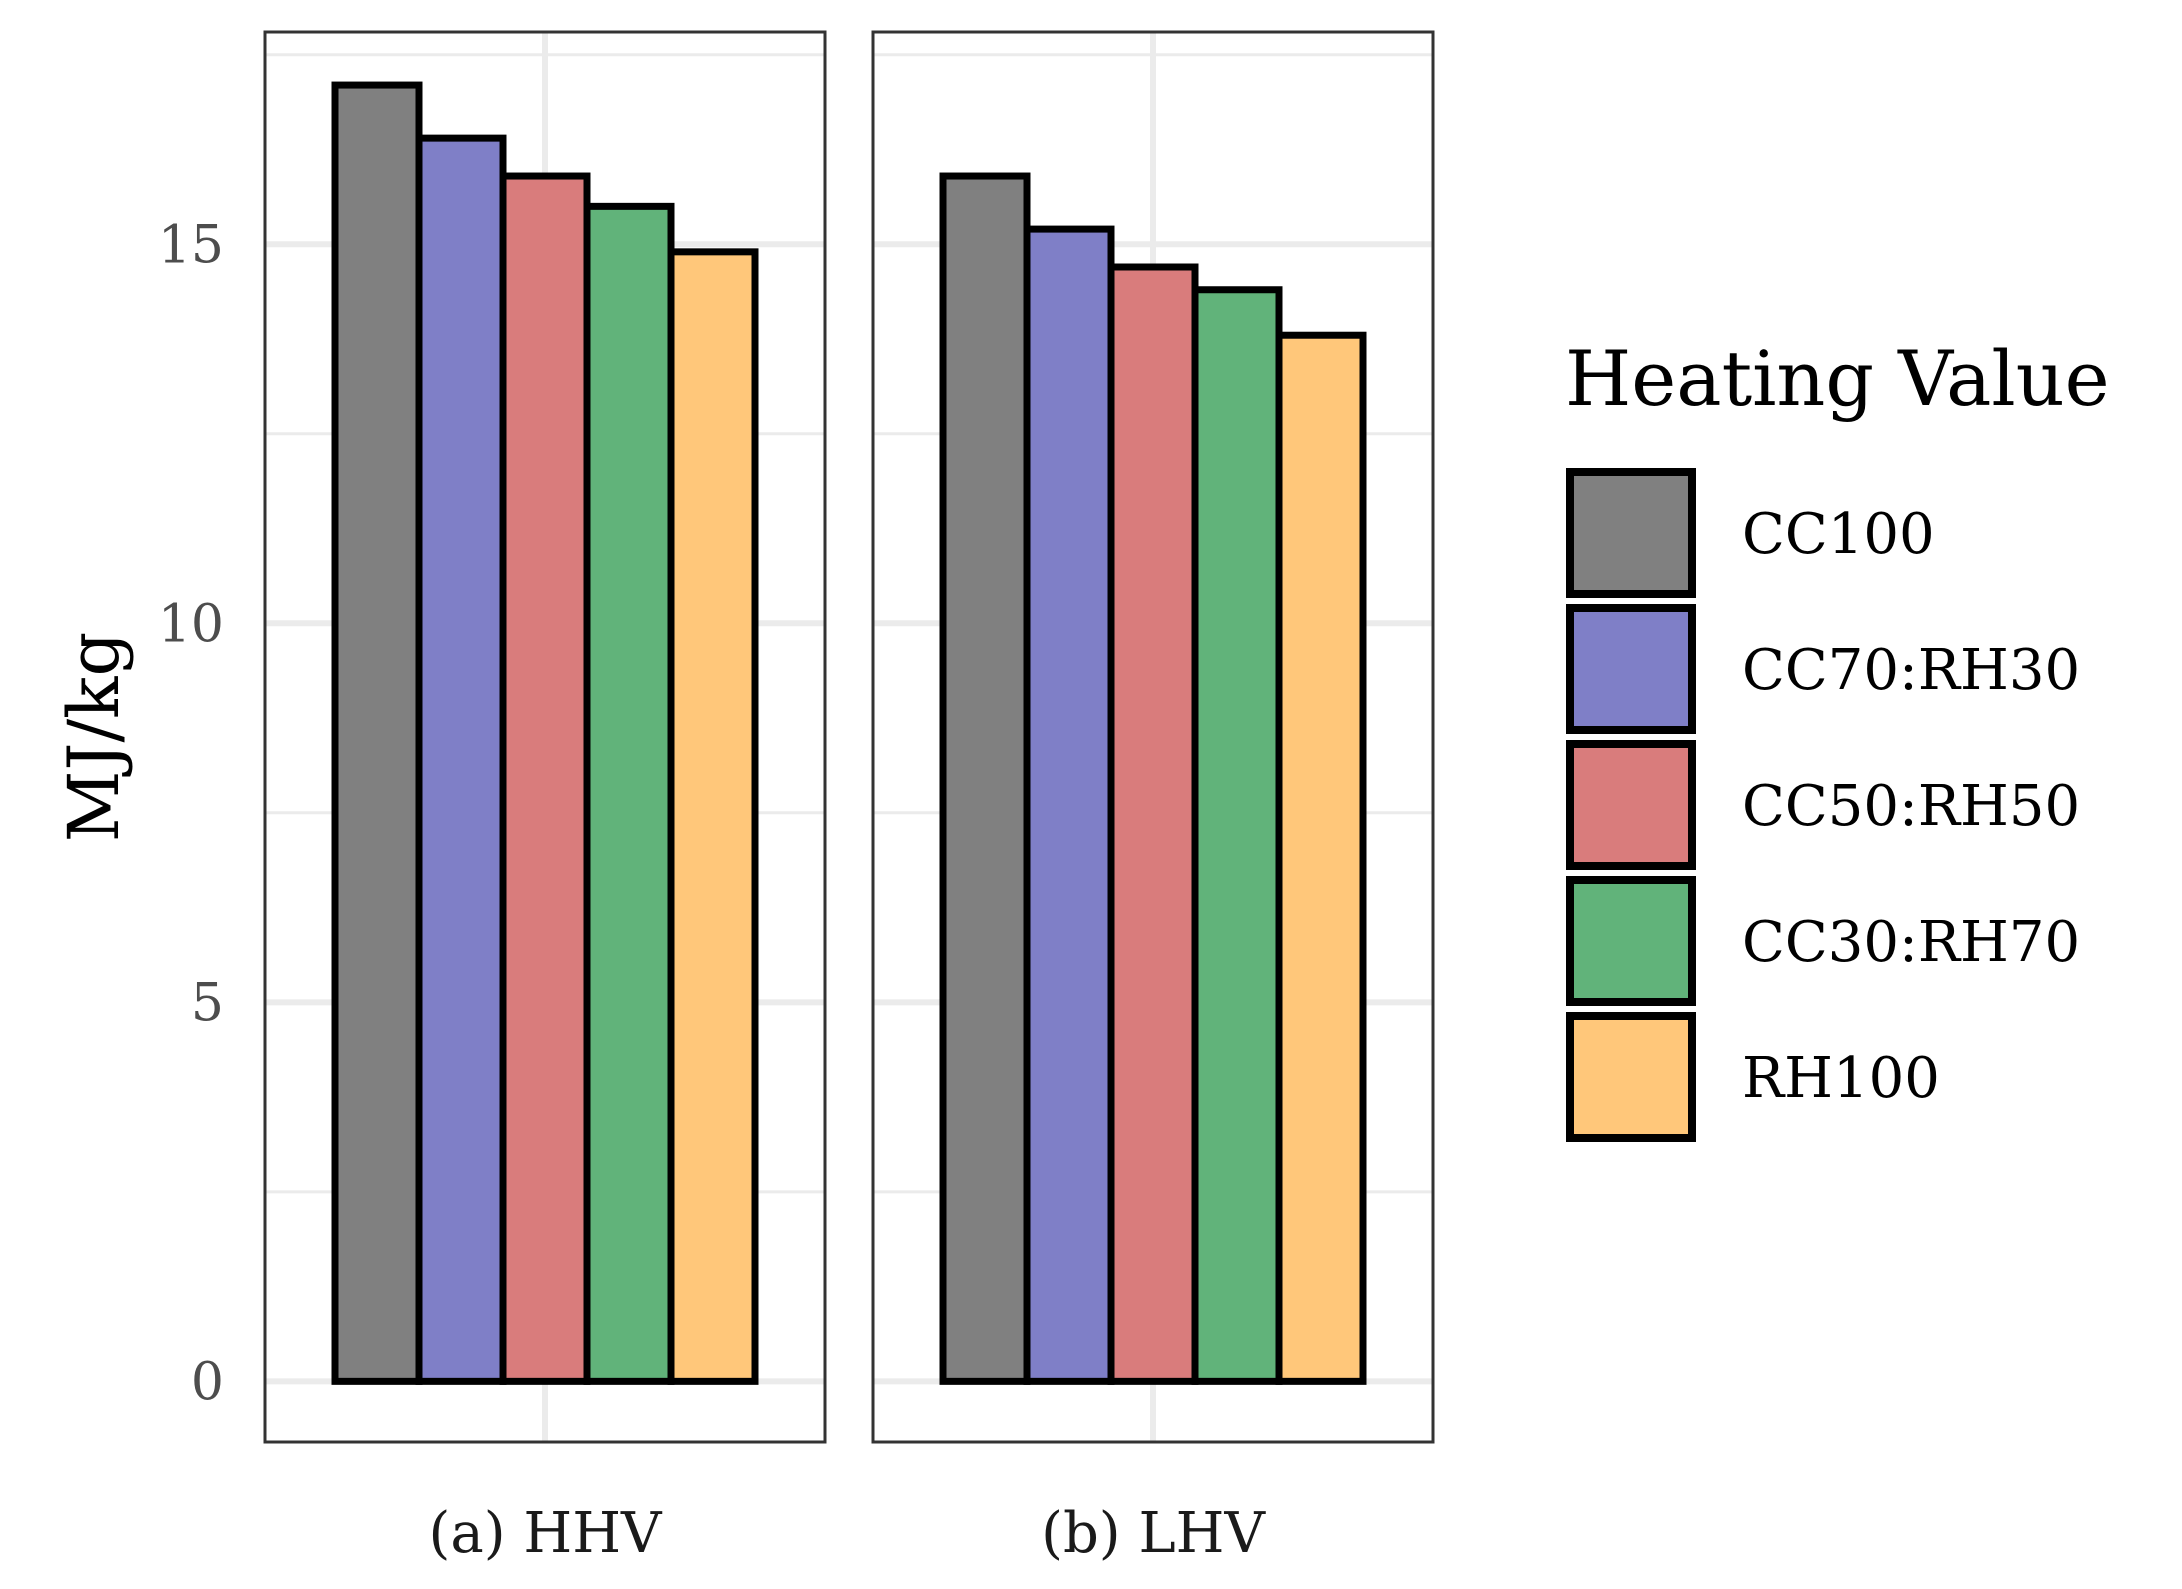  Describe the element at coordinates (1911, 670) in the screenshot. I see `legend-label: CC70:RH30` at that location.